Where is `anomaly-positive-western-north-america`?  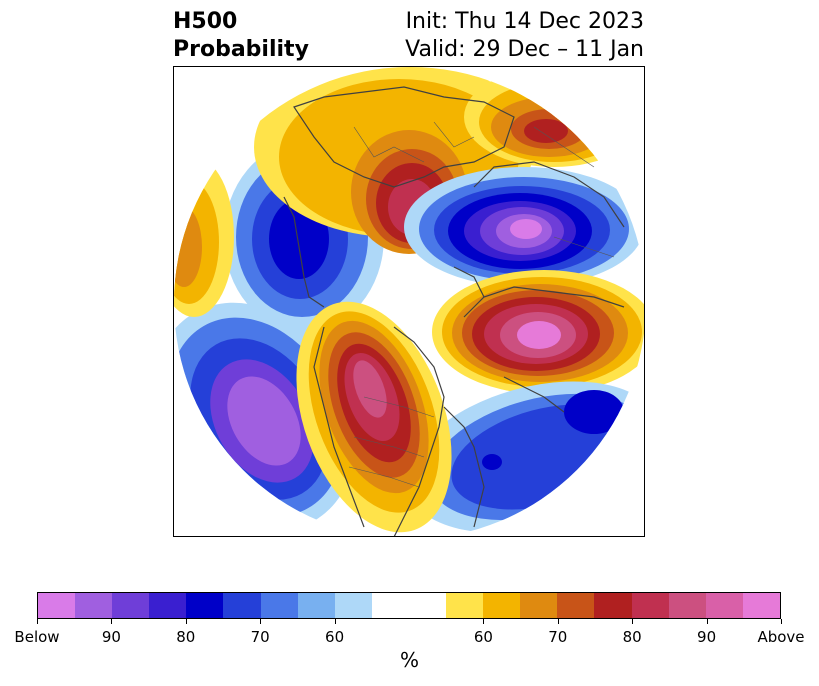 anomaly-positive-western-north-america is located at coordinates (374, 417).